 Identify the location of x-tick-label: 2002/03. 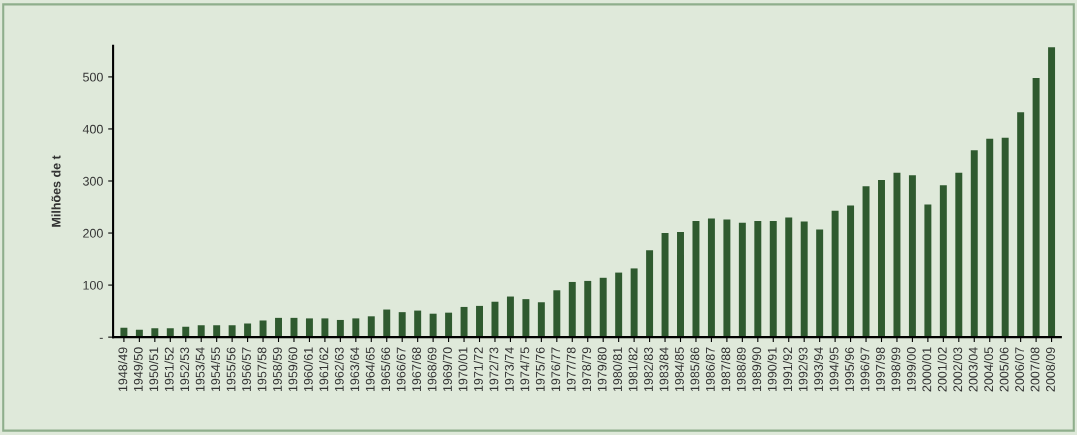
(957, 369).